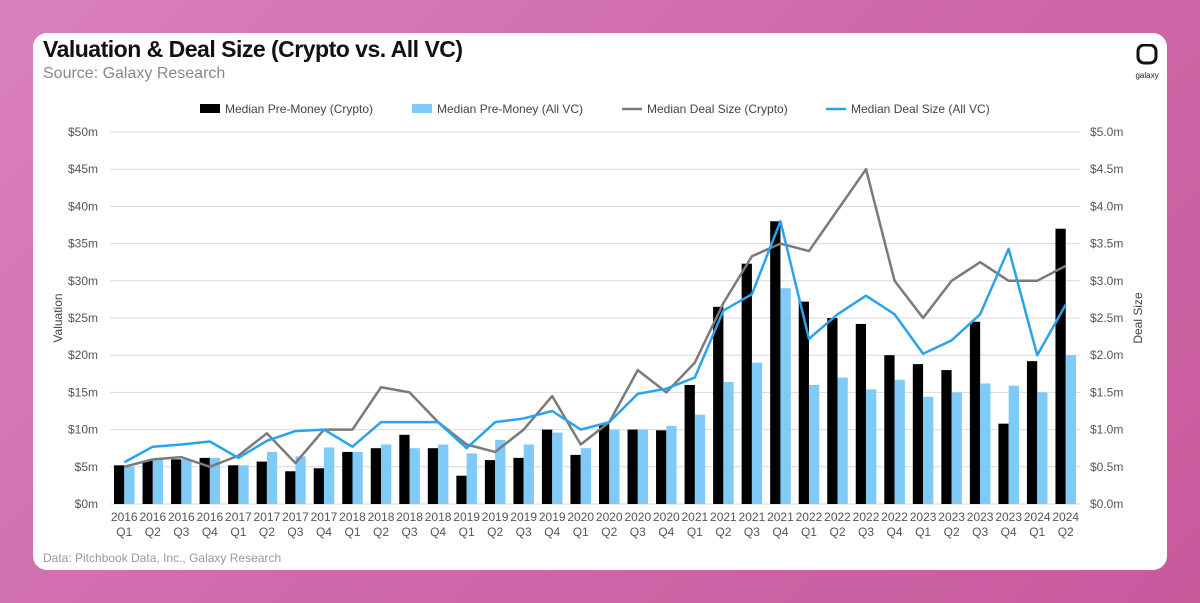  What do you see at coordinates (83, 430) in the screenshot?
I see `y-tick-label: $10m` at bounding box center [83, 430].